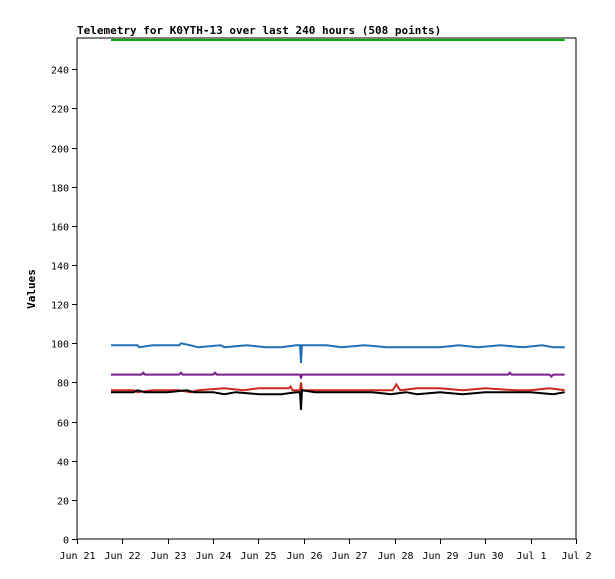  Describe the element at coordinates (63, 384) in the screenshot. I see `y-tick-label: 80` at that location.